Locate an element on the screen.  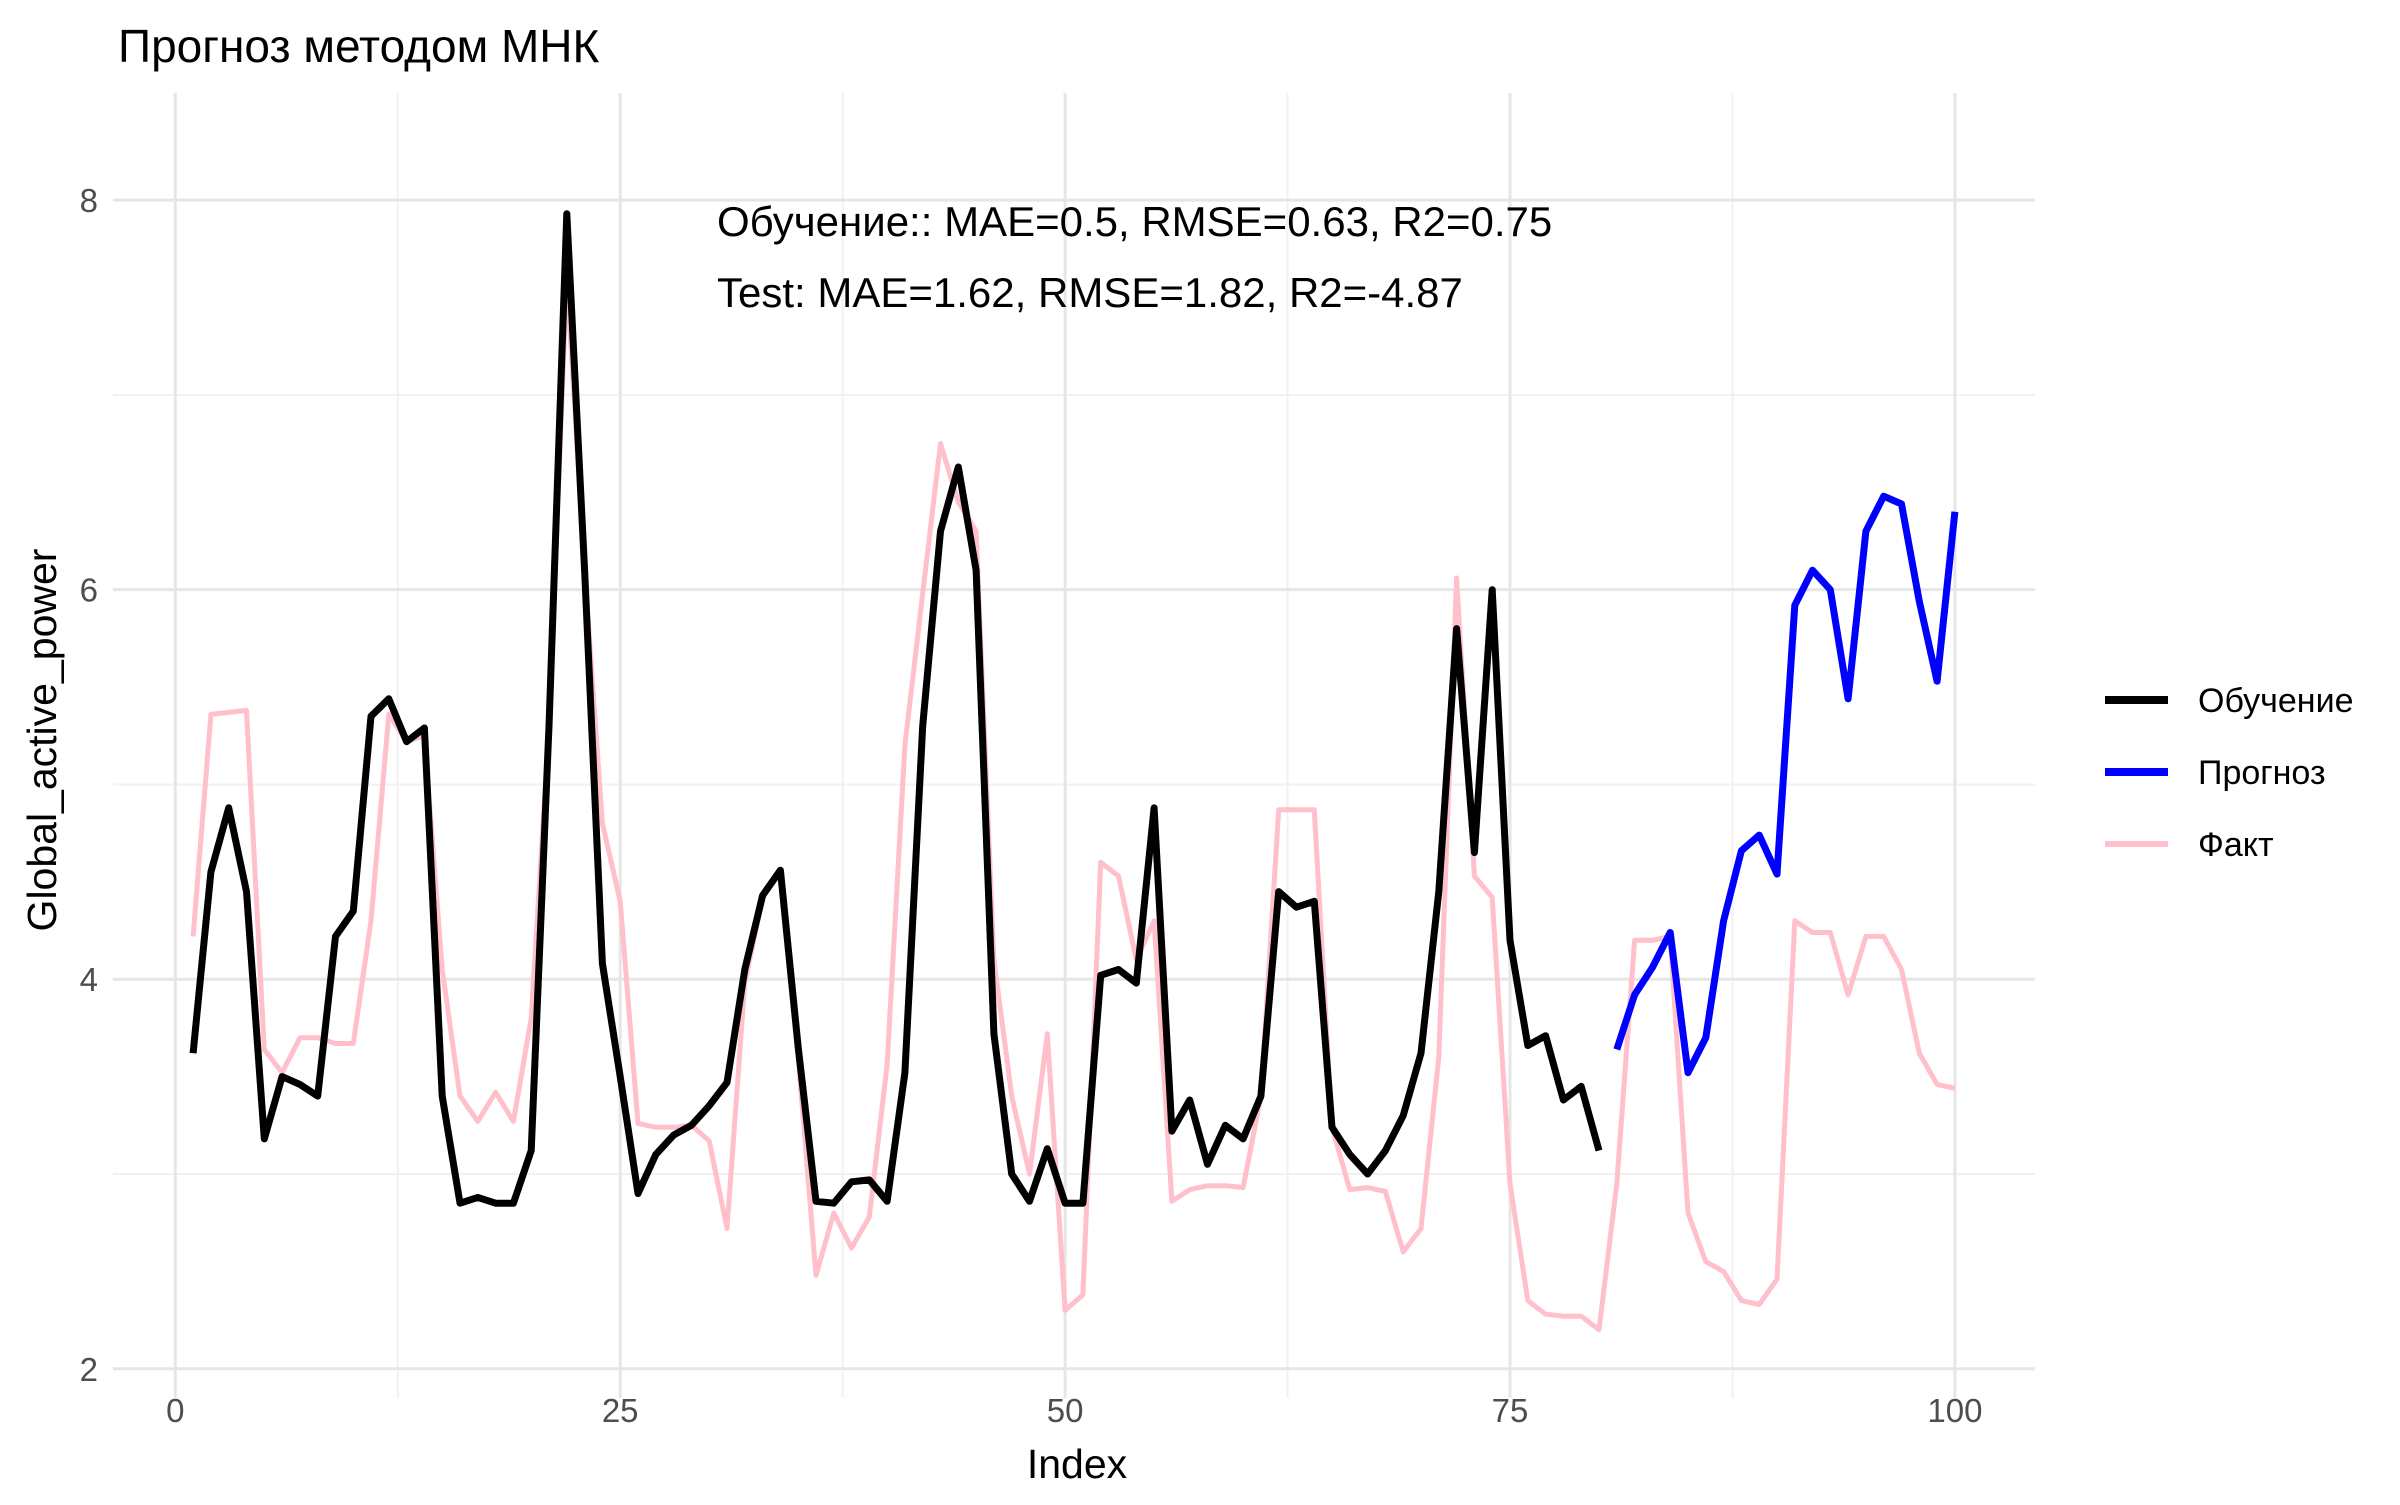
legend-label-Факт: Факт is located at coordinates (2236, 845).